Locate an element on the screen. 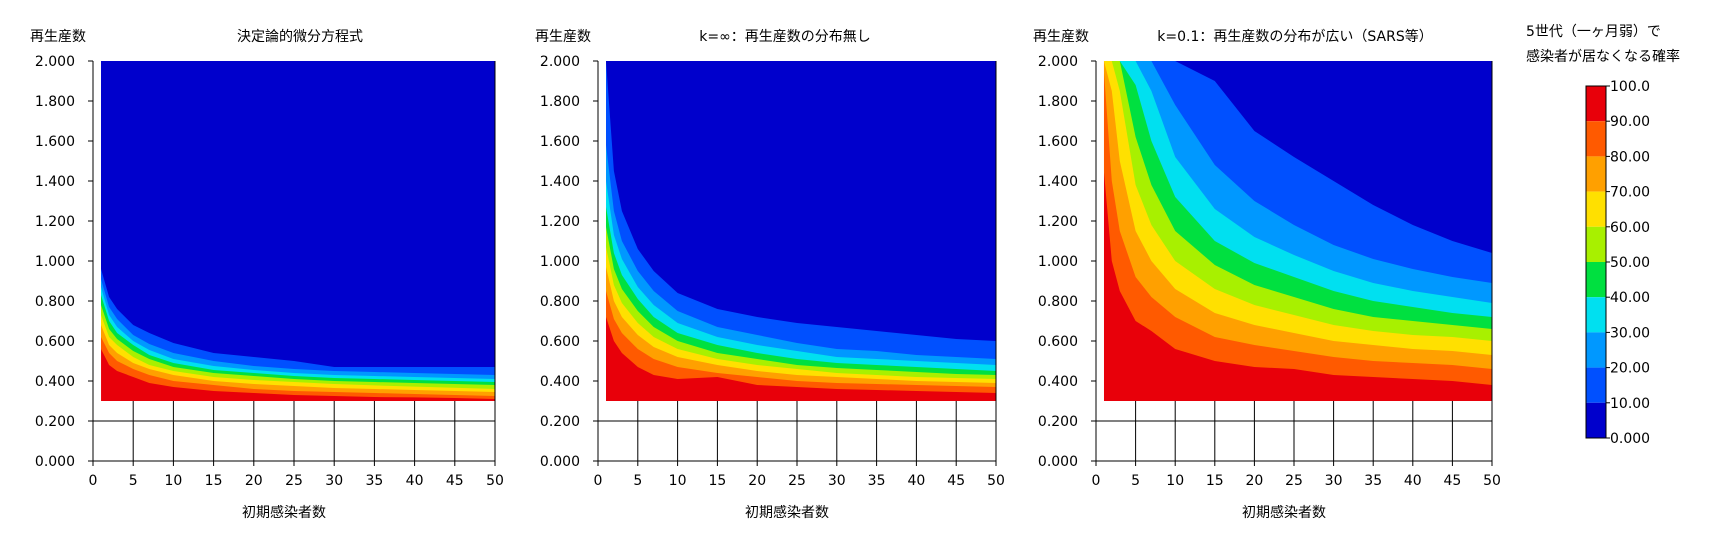 Image resolution: width=1726 pixels, height=560 pixels. x-tick-label: 25 is located at coordinates (1294, 481).